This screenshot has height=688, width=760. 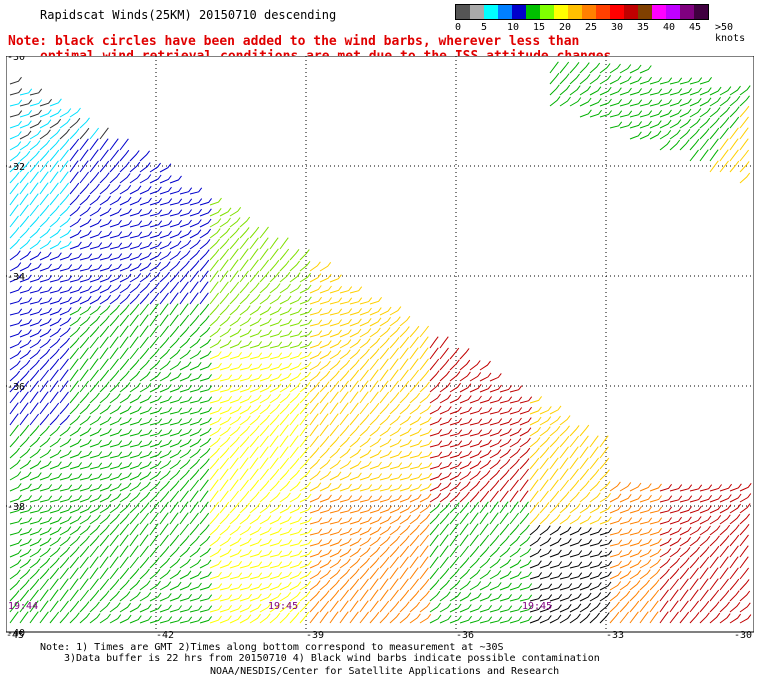 I want to click on scale-label: 15, so click(x=539, y=27).